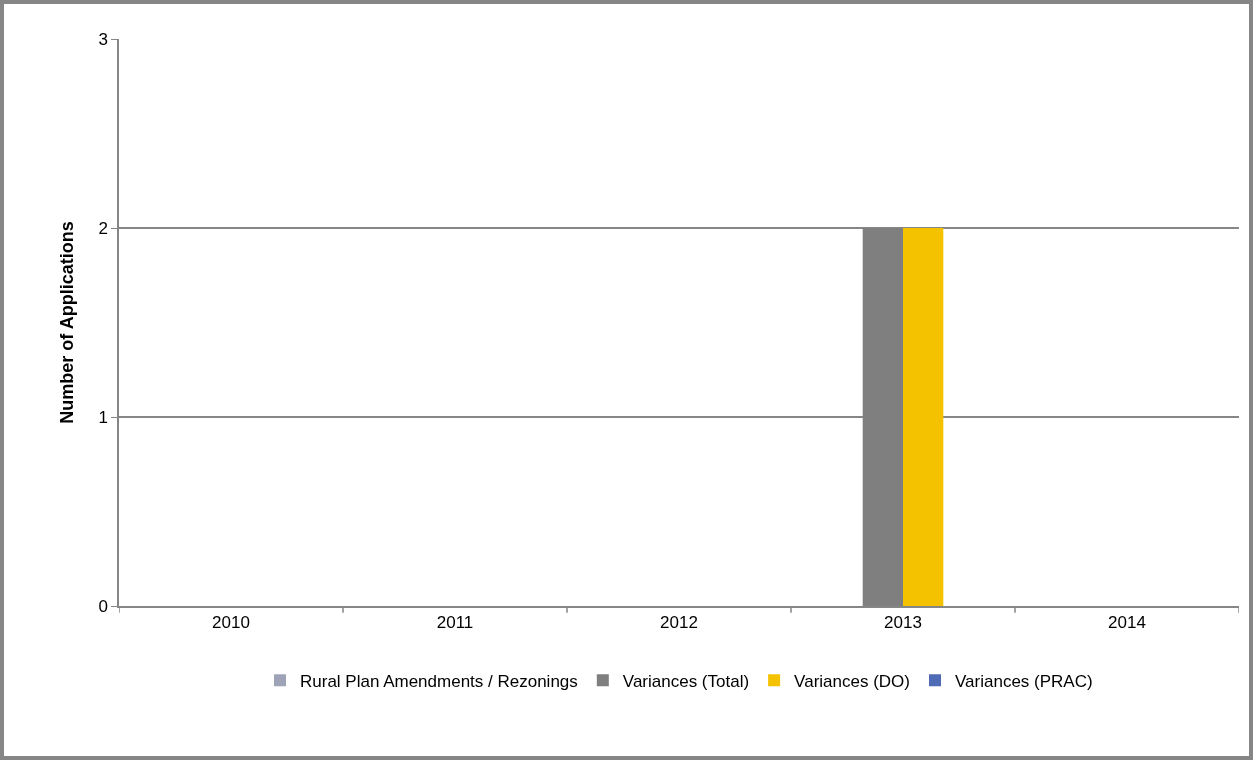 The image size is (1253, 760). Describe the element at coordinates (852, 681) in the screenshot. I see `legend-label: Variances (DO)` at that location.